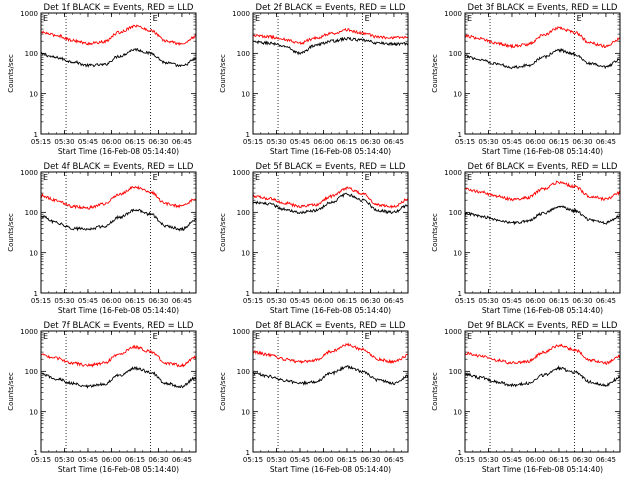  I want to click on chart-title: Det 9f BLACK = Events, RED = LLD, so click(543, 326).